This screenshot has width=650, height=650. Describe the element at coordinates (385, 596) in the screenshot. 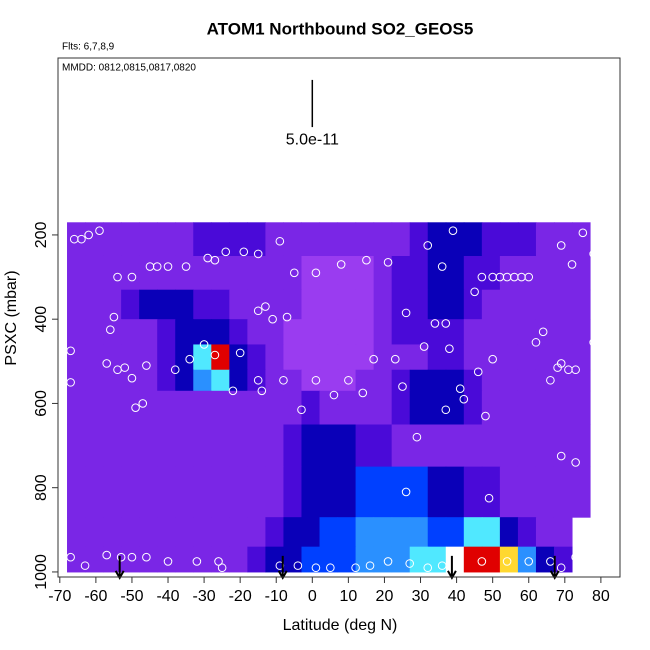

I see `x-tick-label: 20` at that location.